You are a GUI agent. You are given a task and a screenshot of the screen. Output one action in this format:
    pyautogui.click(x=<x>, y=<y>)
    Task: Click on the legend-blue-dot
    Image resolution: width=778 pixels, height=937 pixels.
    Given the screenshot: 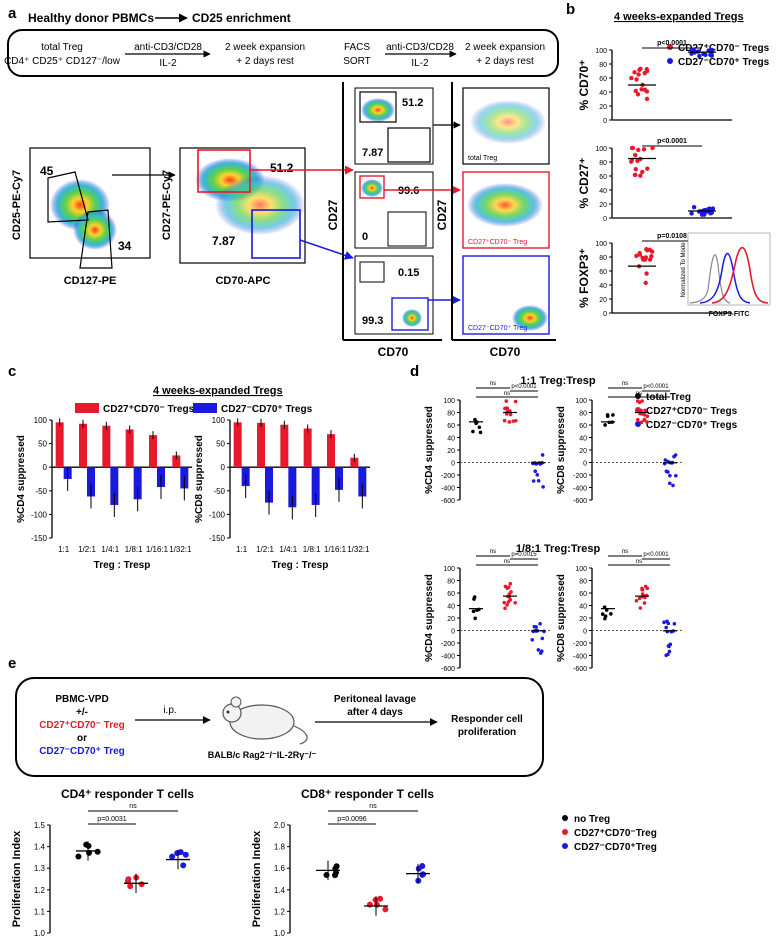 What is the action you would take?
    pyautogui.click(x=565, y=846)
    